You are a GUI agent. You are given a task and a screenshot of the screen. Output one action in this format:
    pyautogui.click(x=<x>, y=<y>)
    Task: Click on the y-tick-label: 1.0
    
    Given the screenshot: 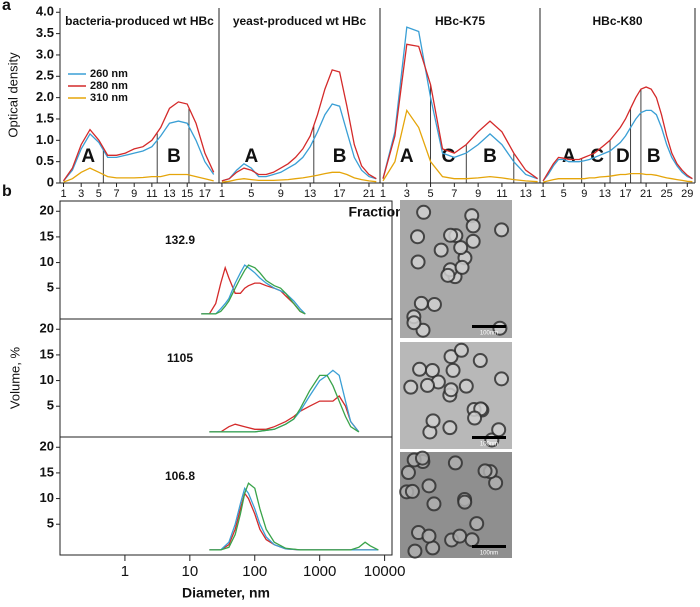 What is the action you would take?
    pyautogui.click(x=45, y=139)
    